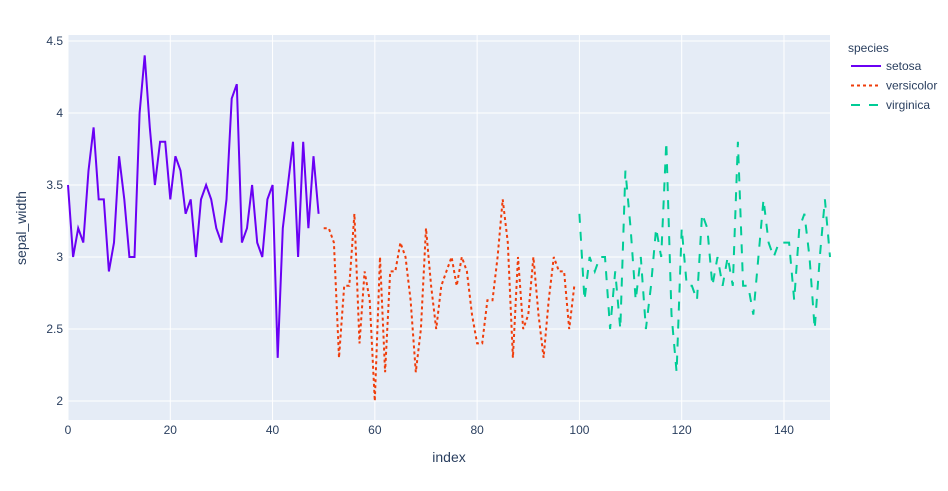 The image size is (948, 491). Describe the element at coordinates (448, 457) in the screenshot. I see `x-axis-label: index` at that location.